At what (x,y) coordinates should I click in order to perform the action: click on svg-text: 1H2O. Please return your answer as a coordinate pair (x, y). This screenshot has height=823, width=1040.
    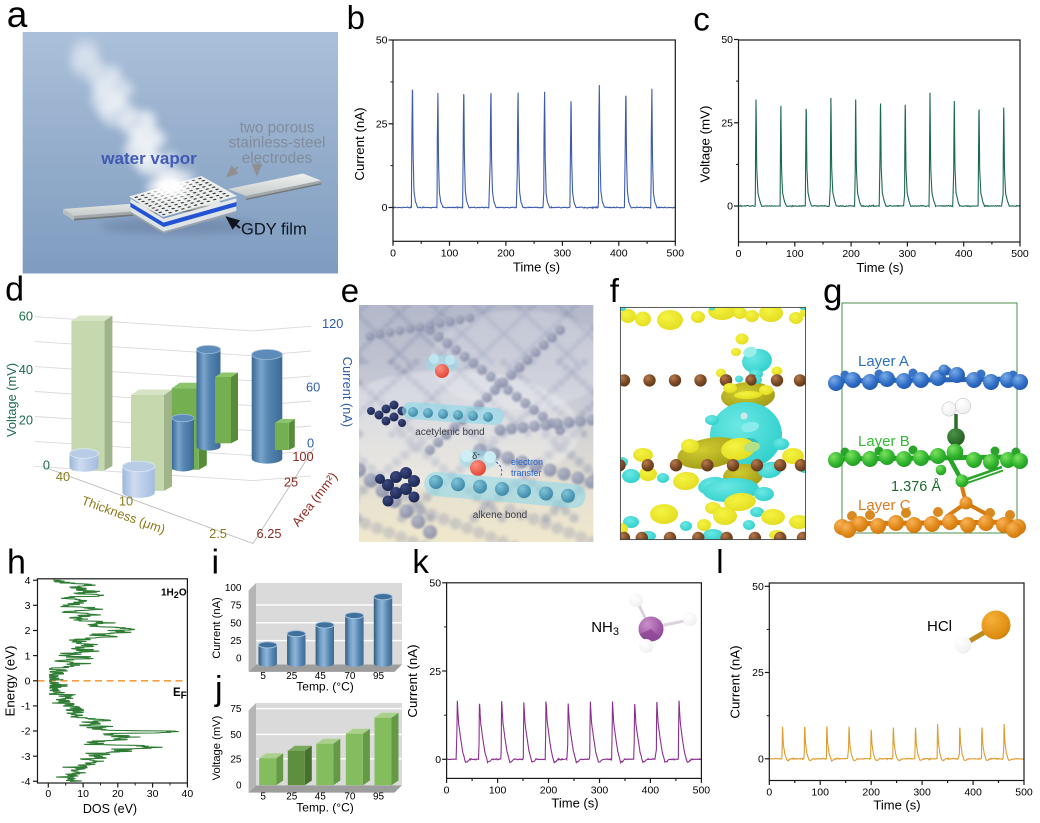
    Looking at the image, I should click on (174, 594).